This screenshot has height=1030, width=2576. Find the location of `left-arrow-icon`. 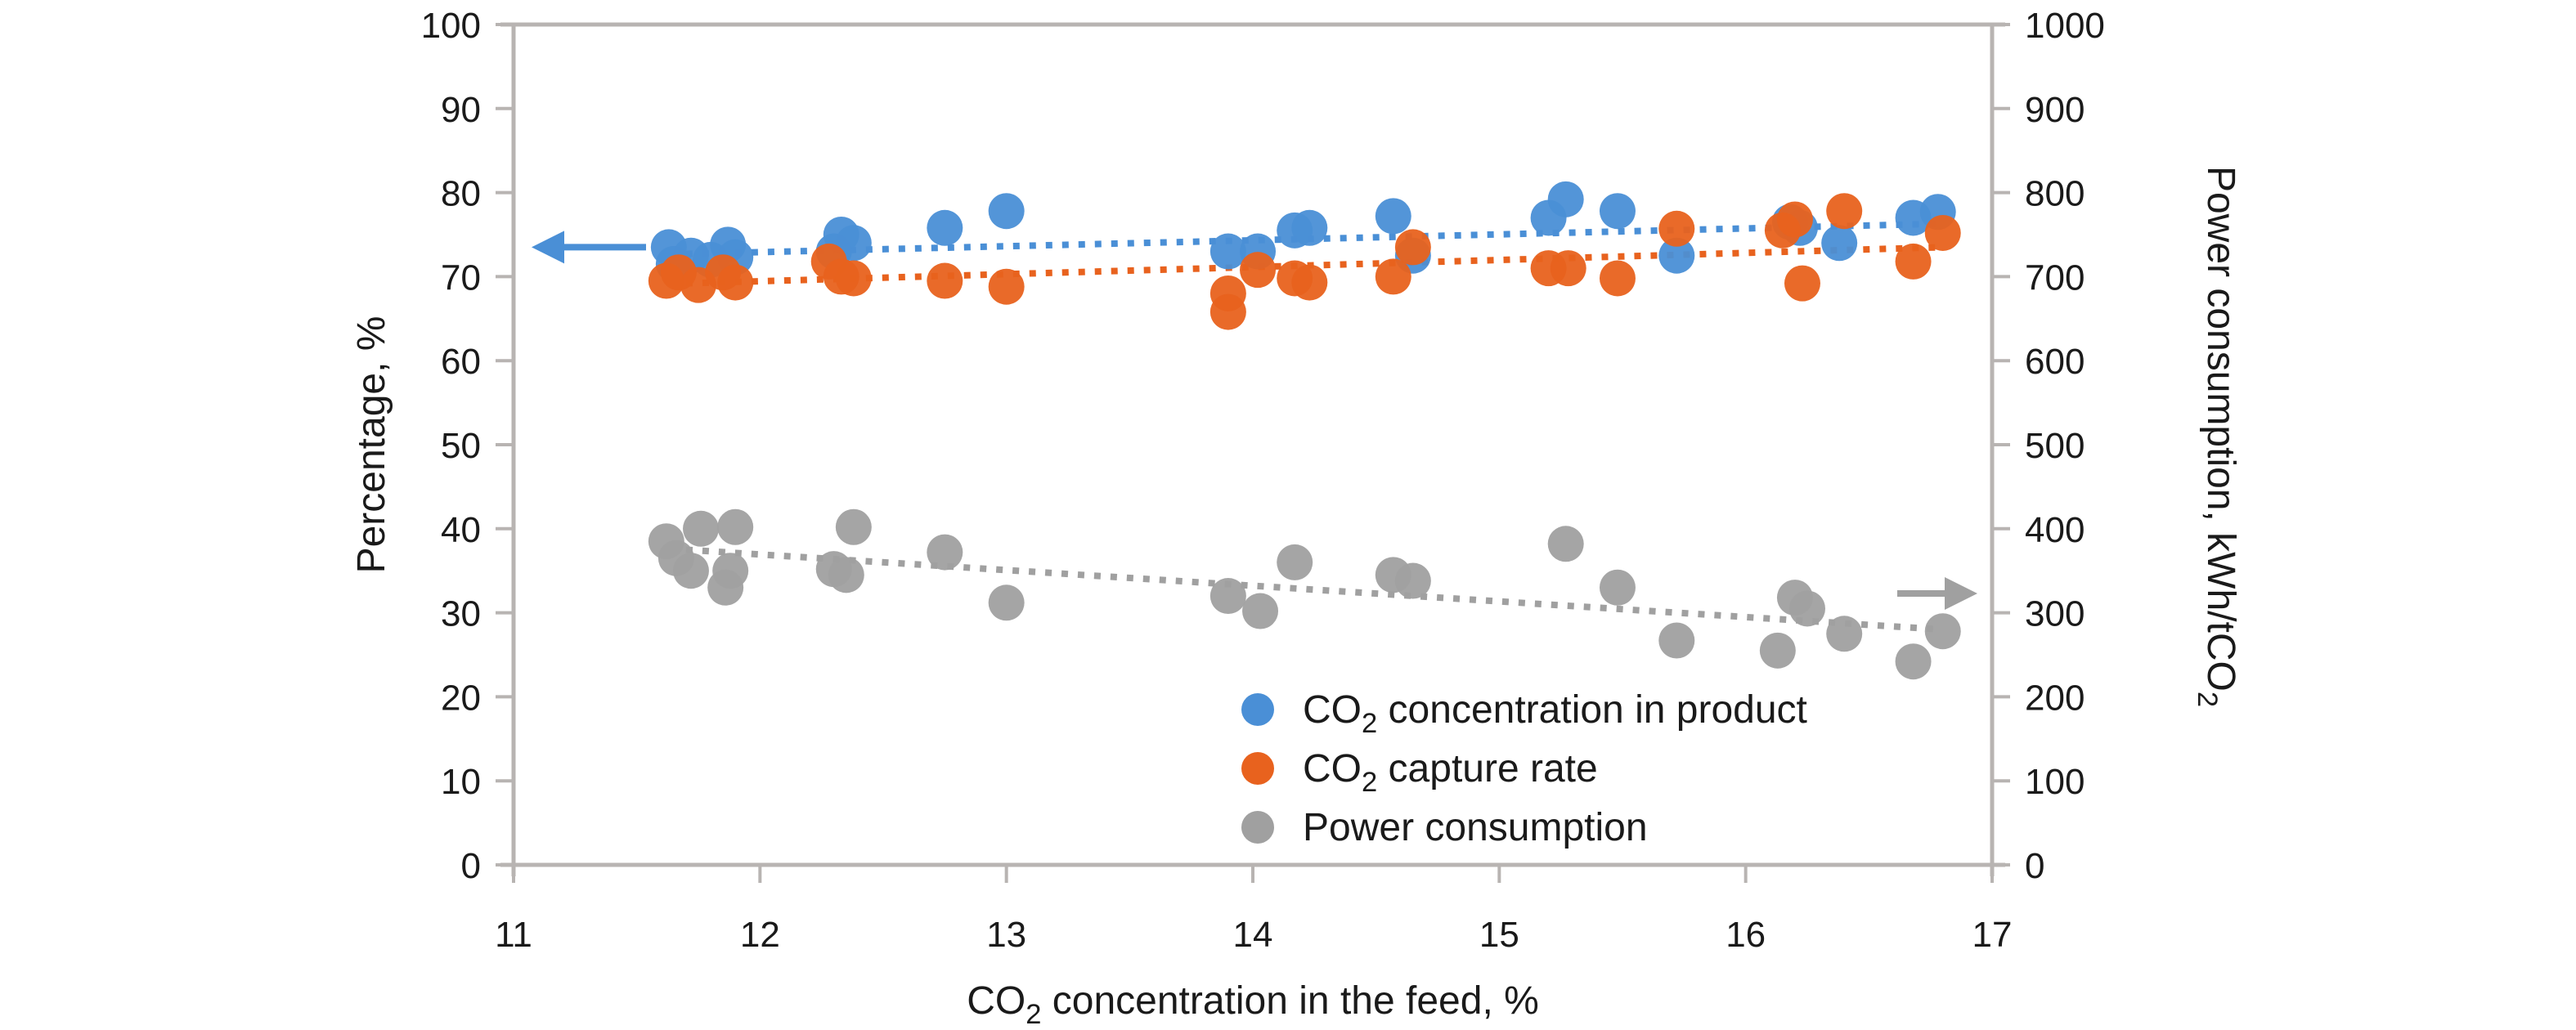

left-arrow-icon is located at coordinates (548, 247).